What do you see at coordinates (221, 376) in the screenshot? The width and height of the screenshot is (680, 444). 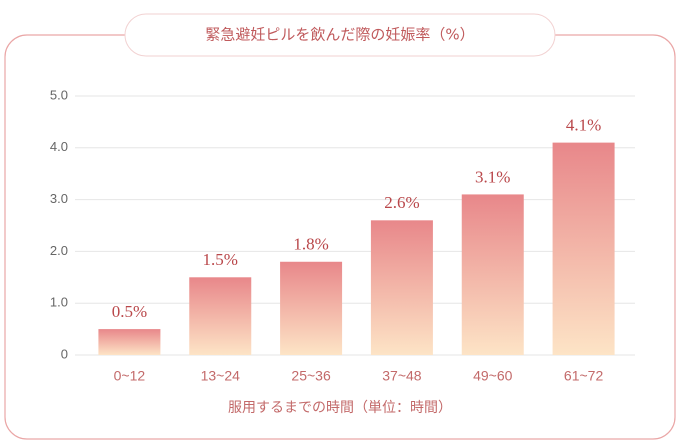 I see `x-tick-label: 13~24` at bounding box center [221, 376].